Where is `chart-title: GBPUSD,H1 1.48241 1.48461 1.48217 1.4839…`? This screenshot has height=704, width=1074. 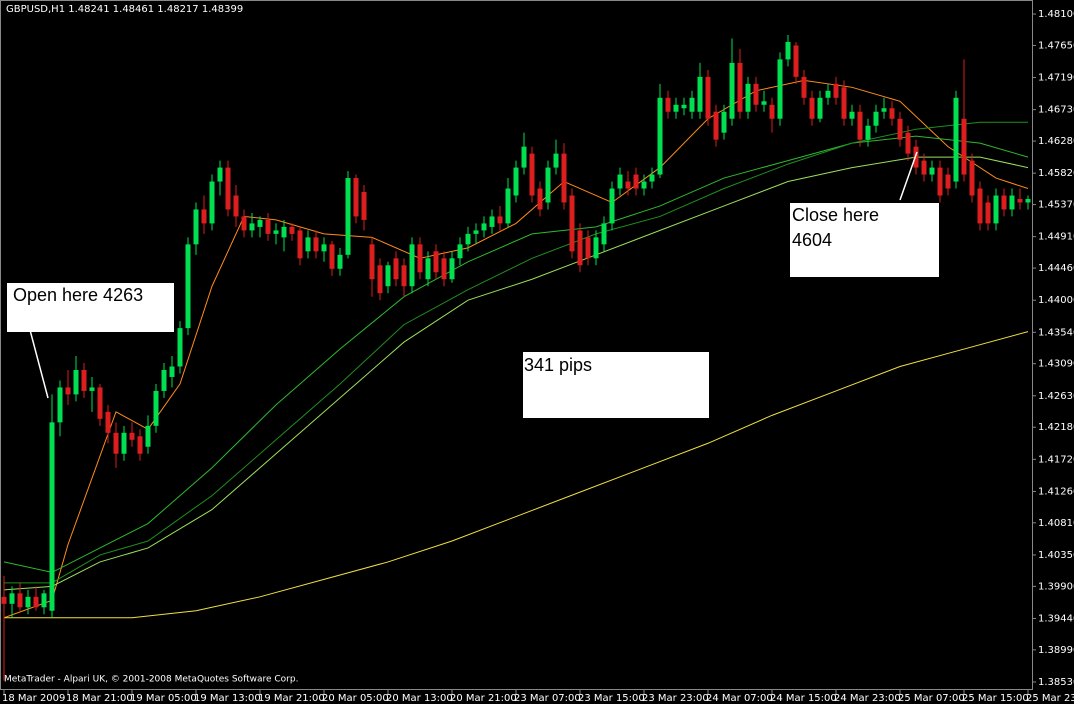 chart-title: GBPUSD,H1 1.48241 1.48461 1.48217 1.4839… is located at coordinates (124, 9).